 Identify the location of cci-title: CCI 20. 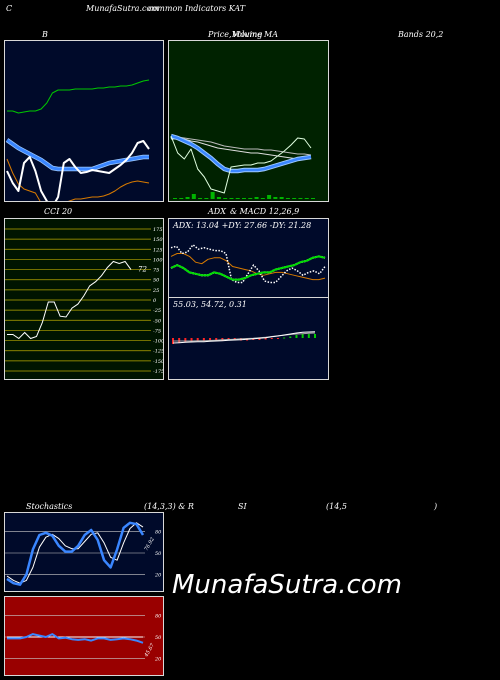
(58, 211).